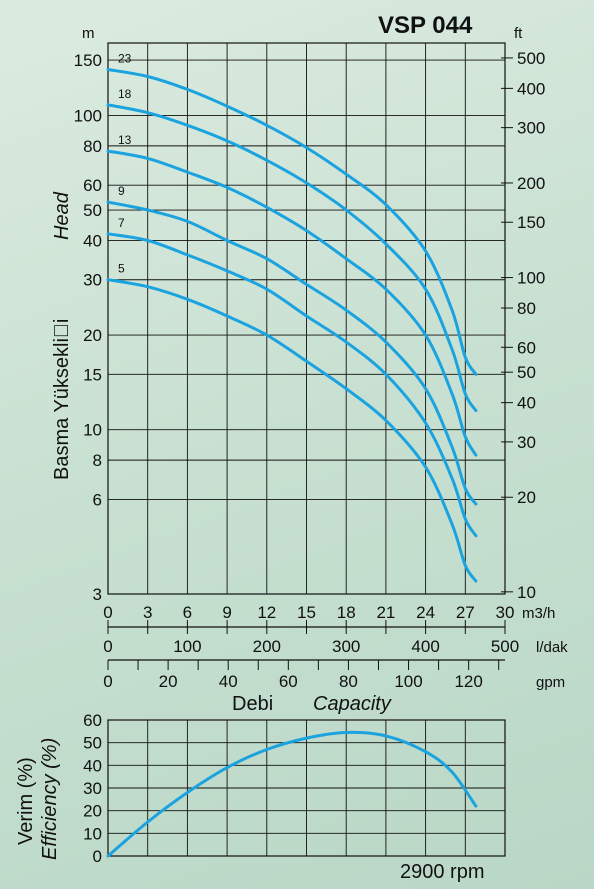 This screenshot has height=889, width=594. I want to click on left-tick-label: 10, so click(92, 430).